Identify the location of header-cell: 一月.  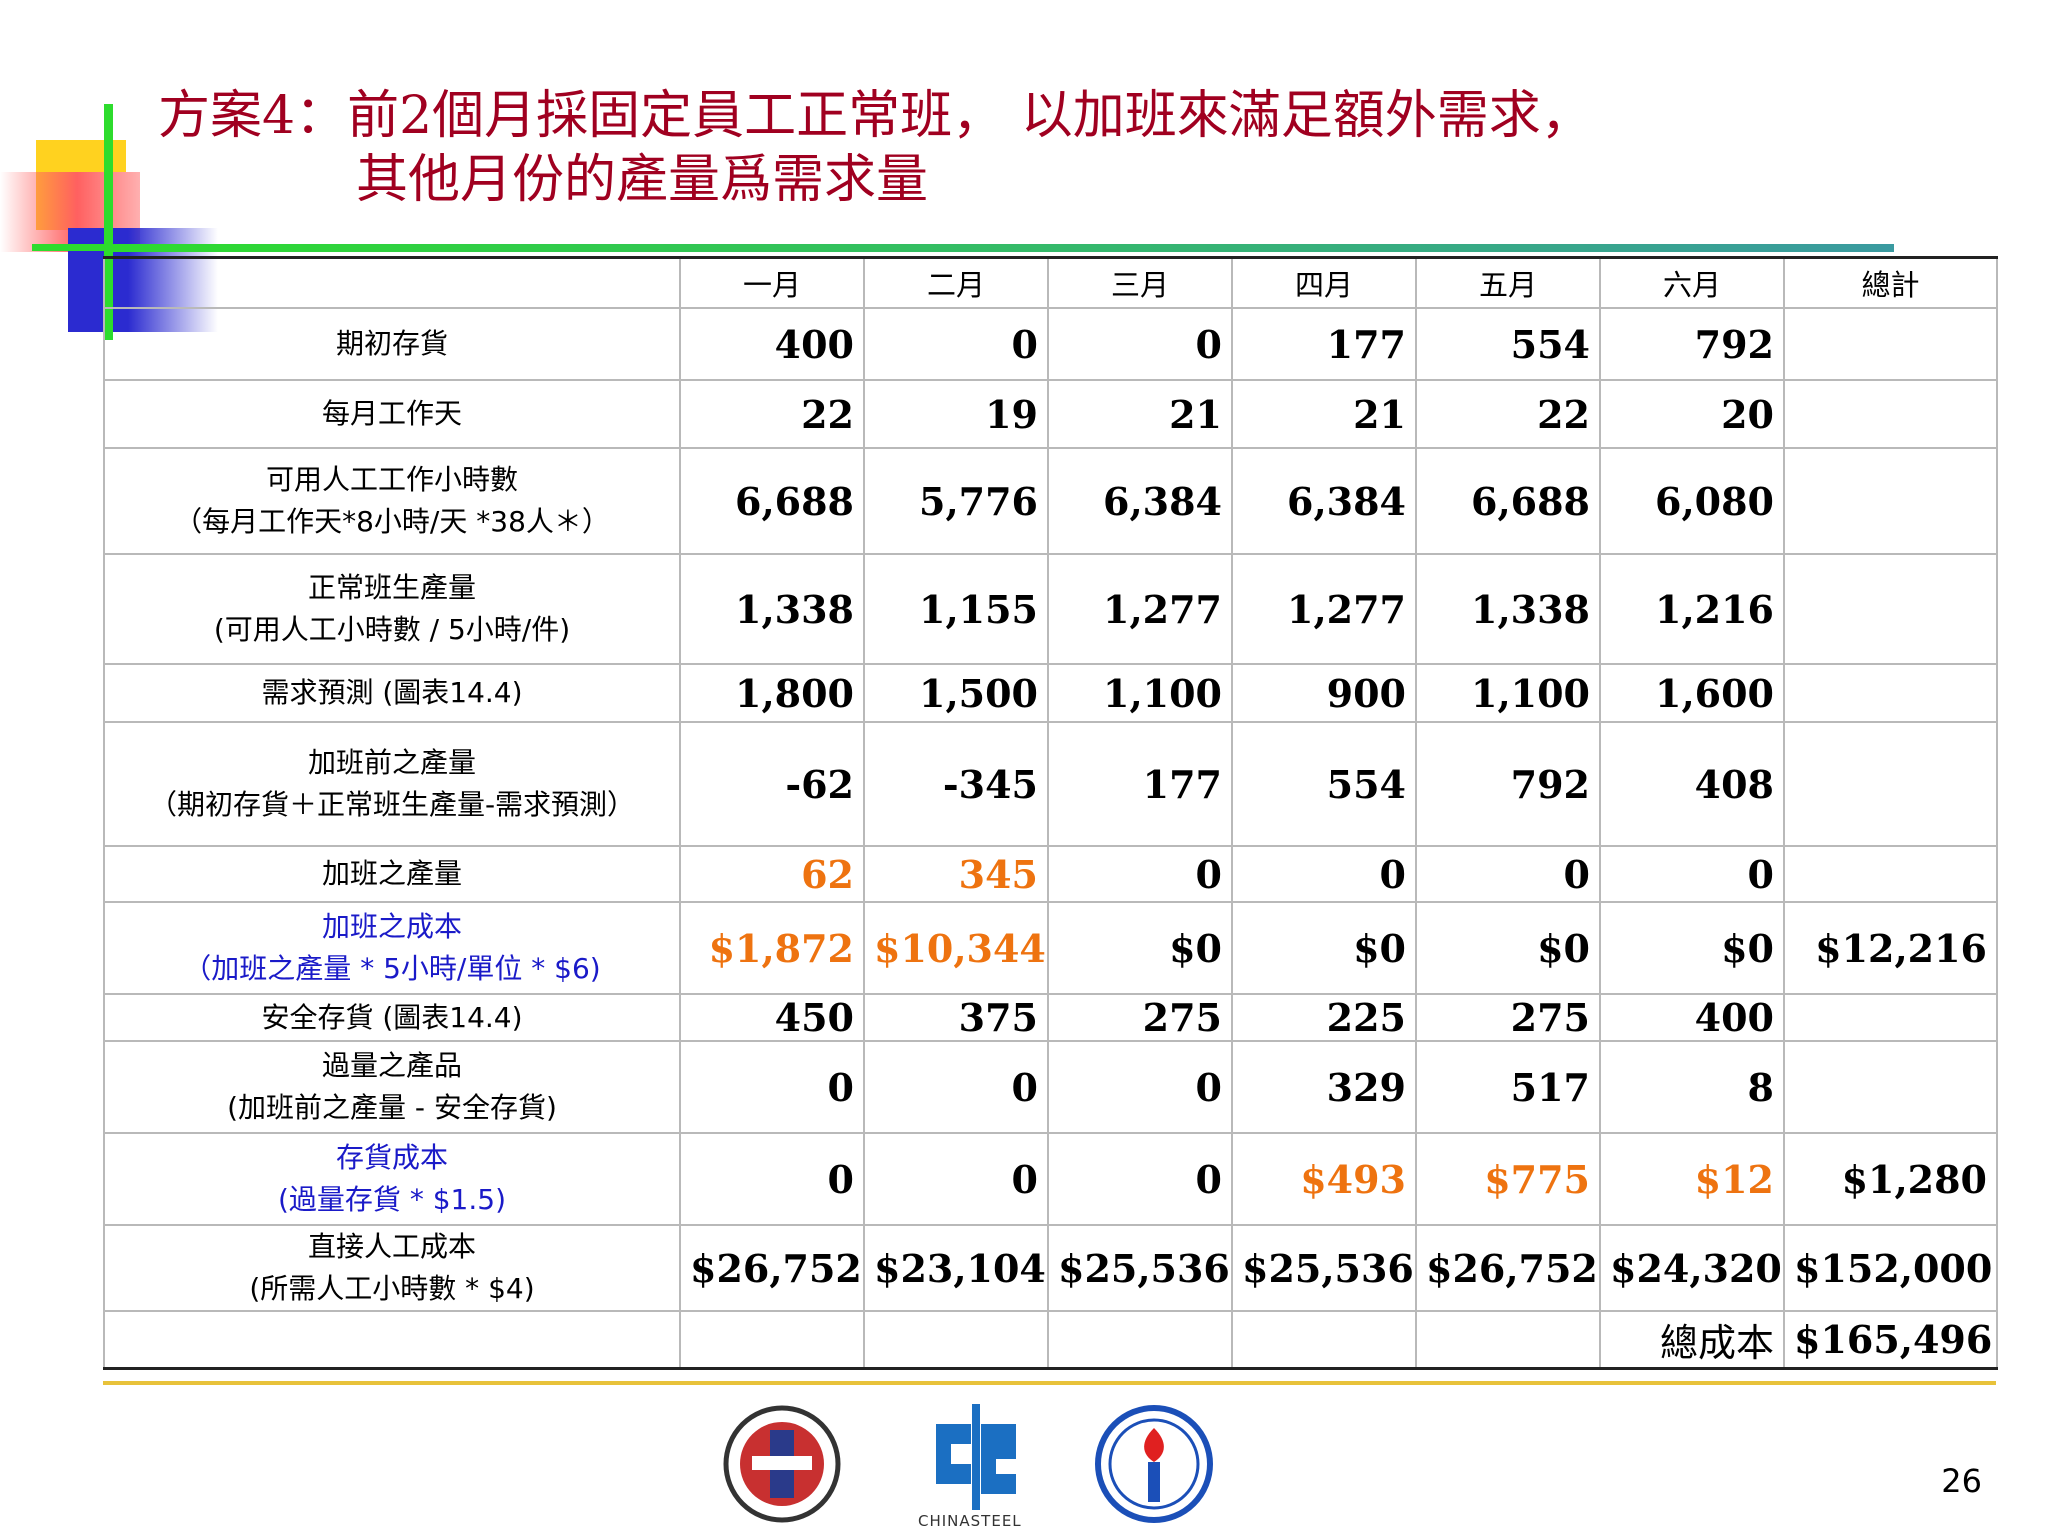
(772, 282).